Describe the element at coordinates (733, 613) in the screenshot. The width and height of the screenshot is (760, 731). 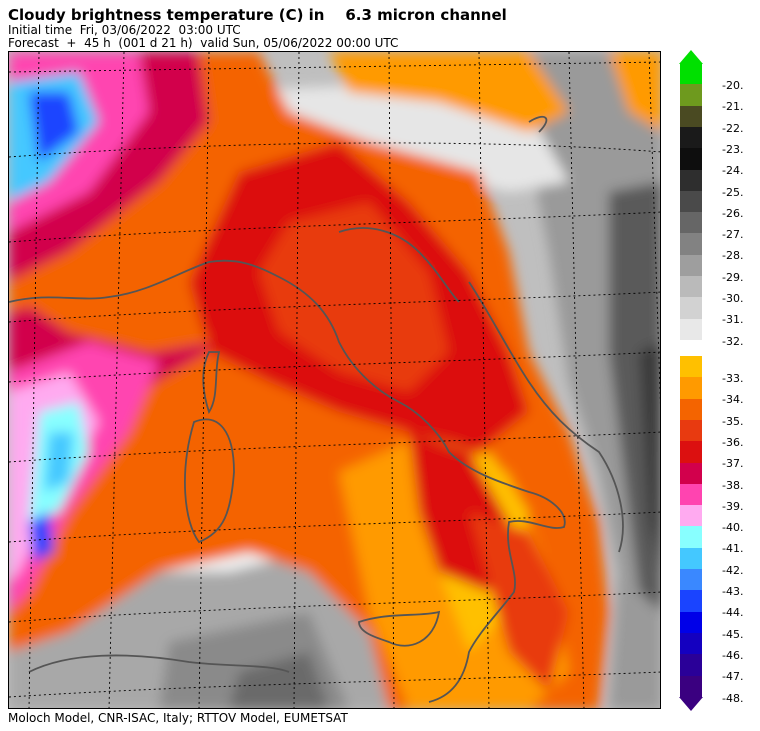
I see `legend-label: -44.` at that location.